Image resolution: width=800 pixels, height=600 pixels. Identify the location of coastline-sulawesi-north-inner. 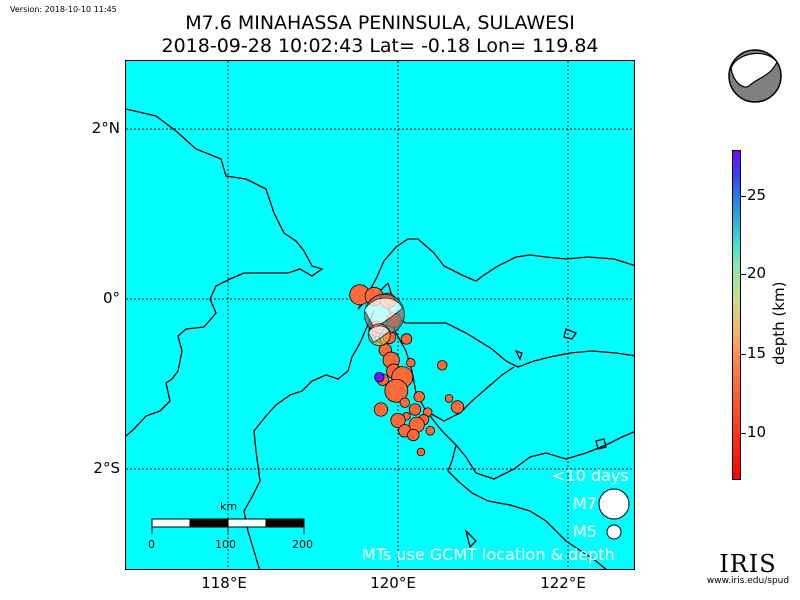
(510, 325).